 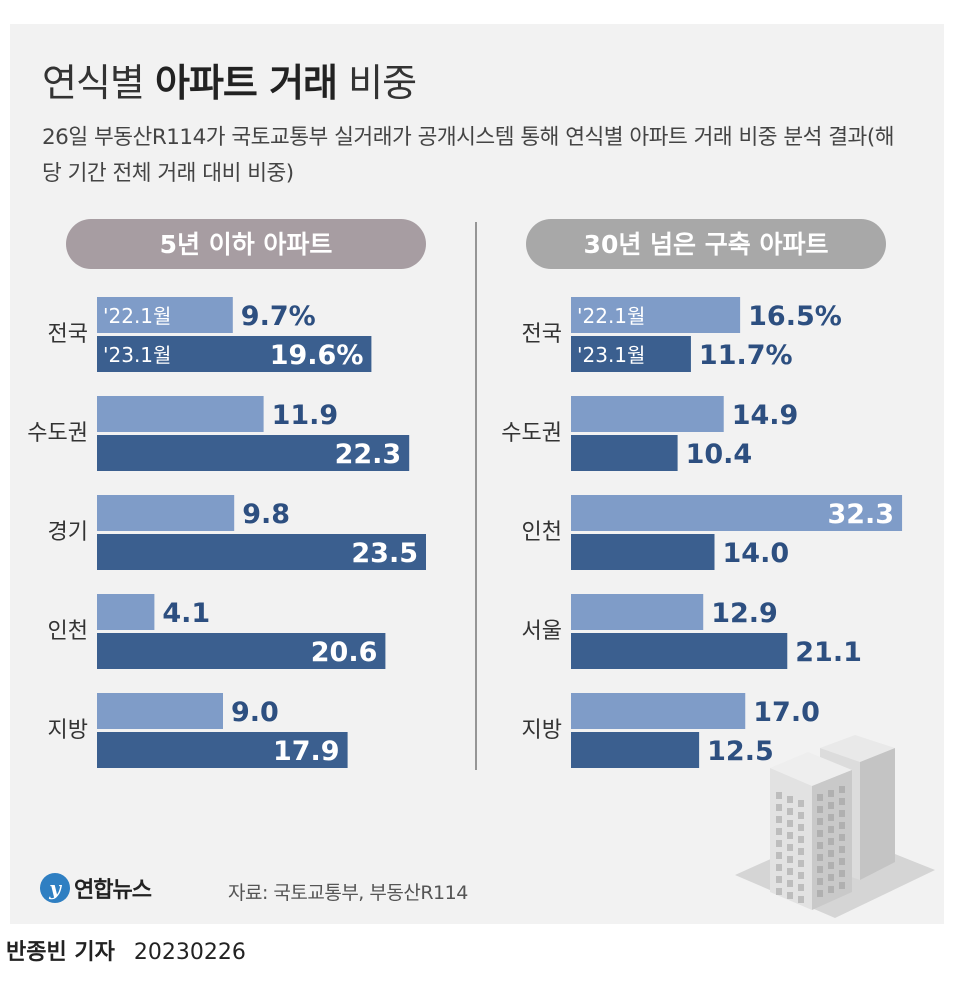 What do you see at coordinates (756, 553) in the screenshot?
I see `value-label: 14.0` at bounding box center [756, 553].